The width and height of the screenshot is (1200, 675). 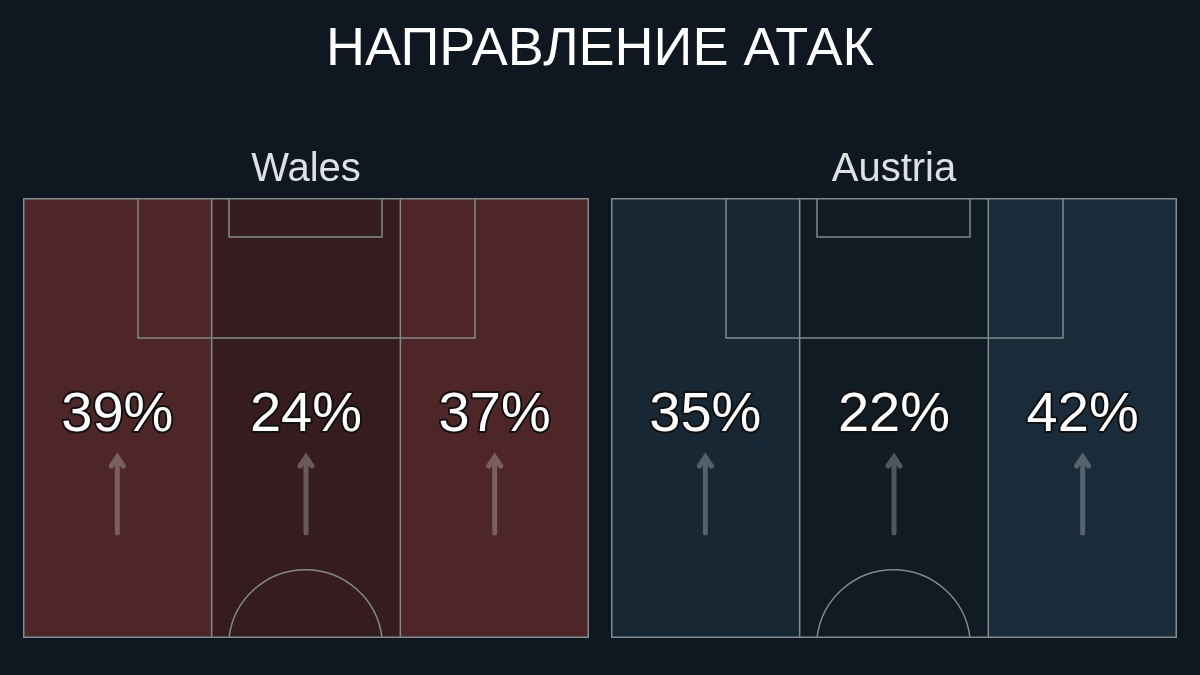 What do you see at coordinates (600, 46) in the screenshot?
I see `text: НАПРАВЛЕНИЕ АТАК` at bounding box center [600, 46].